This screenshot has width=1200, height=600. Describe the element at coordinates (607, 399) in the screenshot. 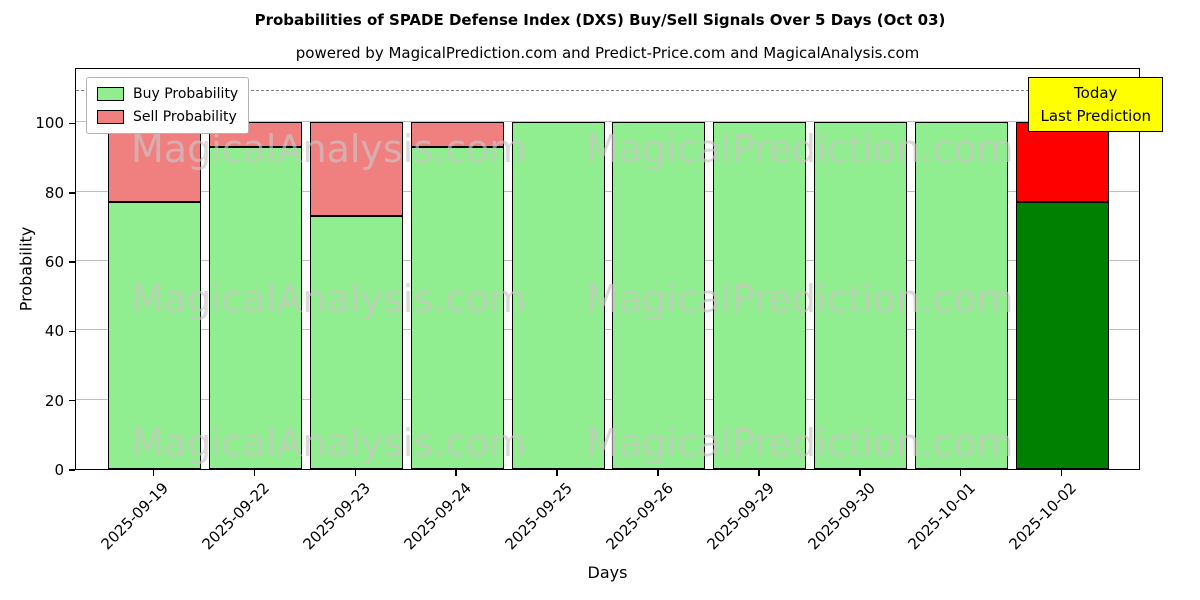

I see `gridline-y20` at that location.